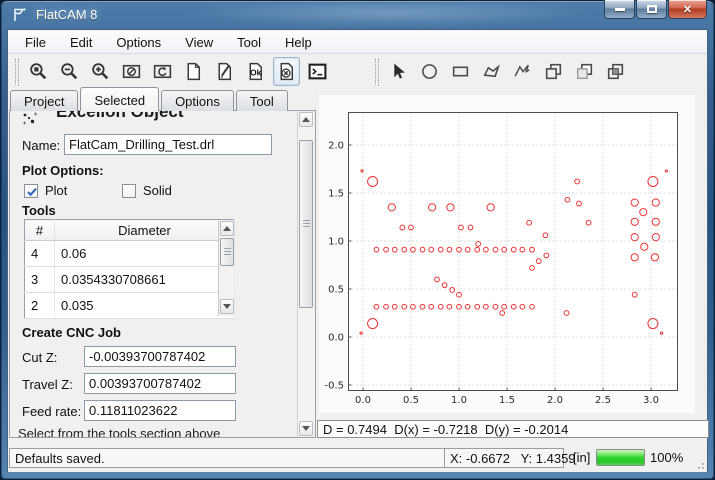  I want to click on table-row: 2 0.035, so click(129, 305).